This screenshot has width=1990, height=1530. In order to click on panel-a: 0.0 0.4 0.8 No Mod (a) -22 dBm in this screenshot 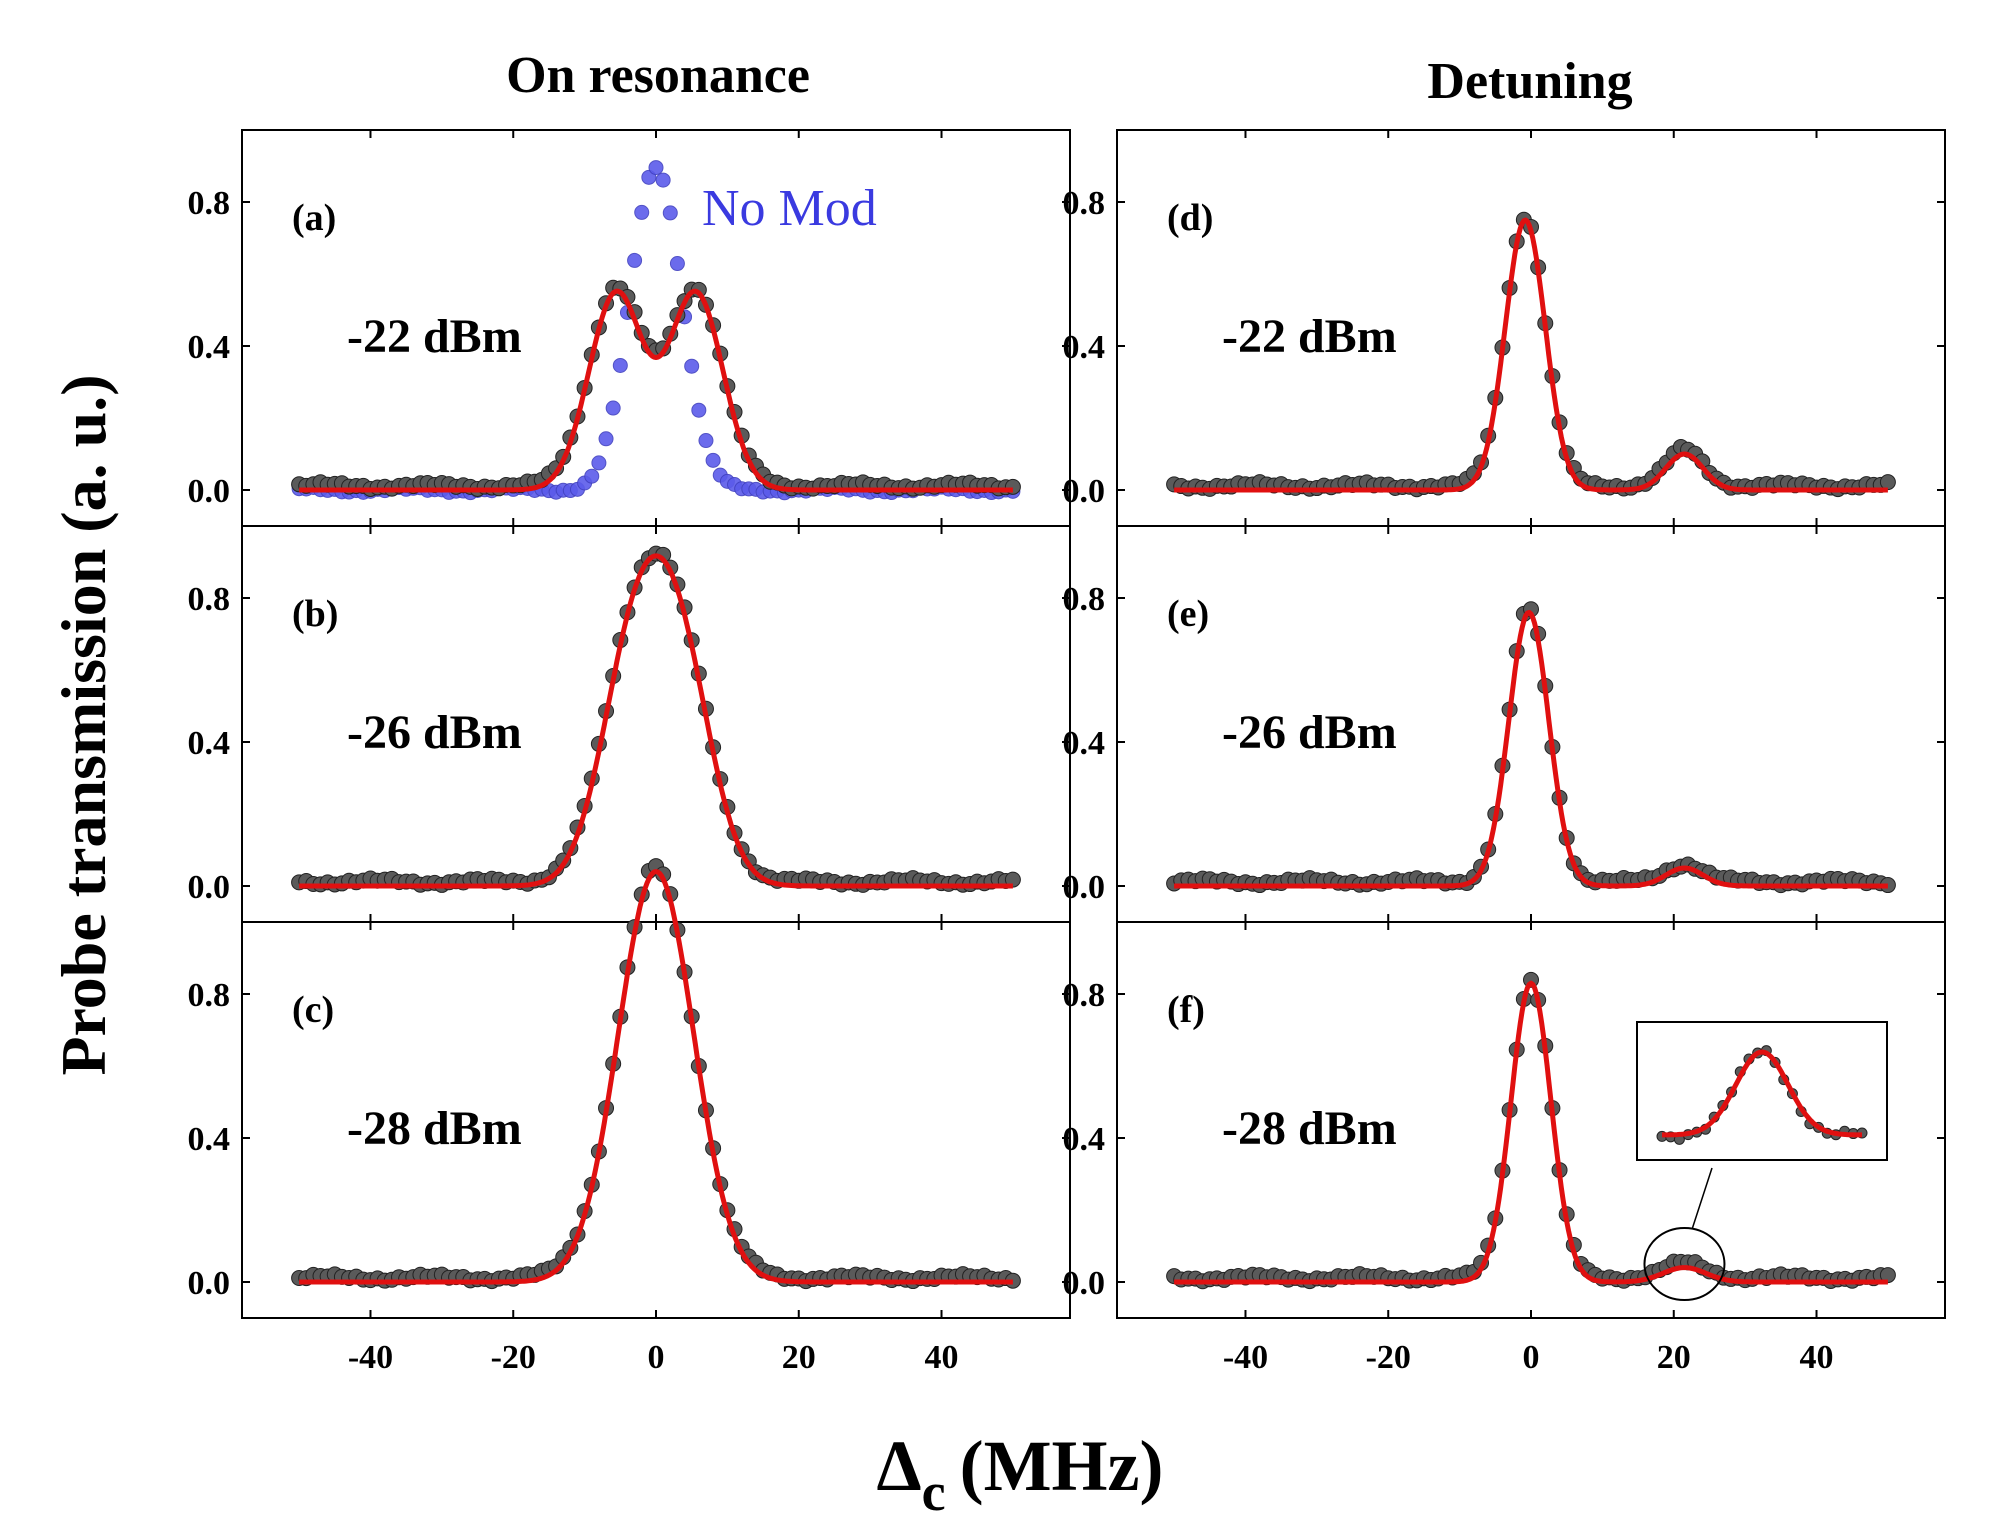, I will do `click(629, 328)`.